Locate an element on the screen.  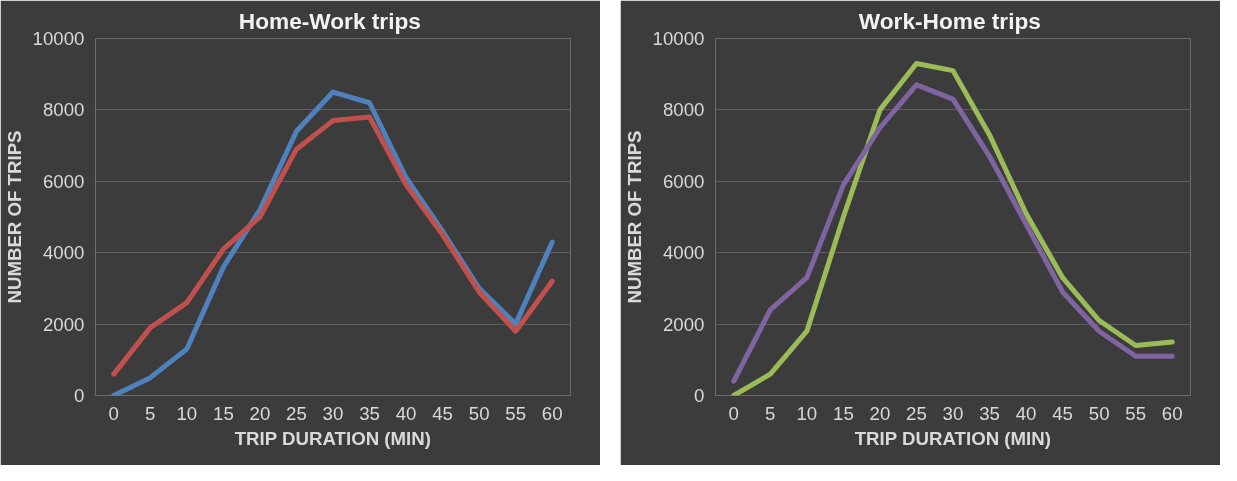
chart-title: Home-Work trips is located at coordinates (329, 20).